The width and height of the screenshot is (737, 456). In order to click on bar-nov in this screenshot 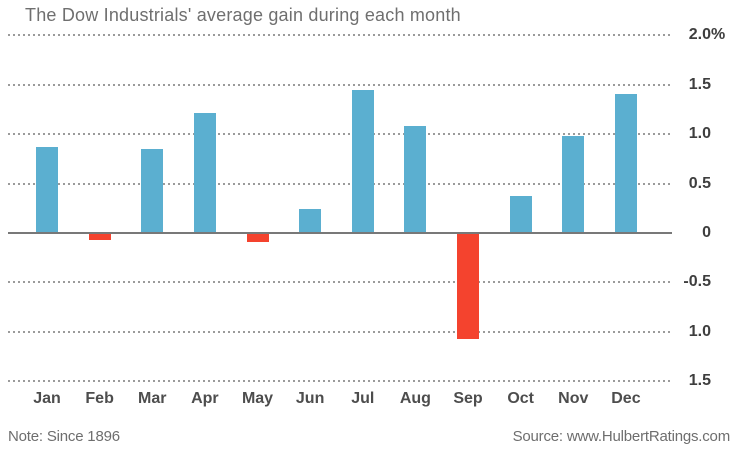, I will do `click(573, 184)`.